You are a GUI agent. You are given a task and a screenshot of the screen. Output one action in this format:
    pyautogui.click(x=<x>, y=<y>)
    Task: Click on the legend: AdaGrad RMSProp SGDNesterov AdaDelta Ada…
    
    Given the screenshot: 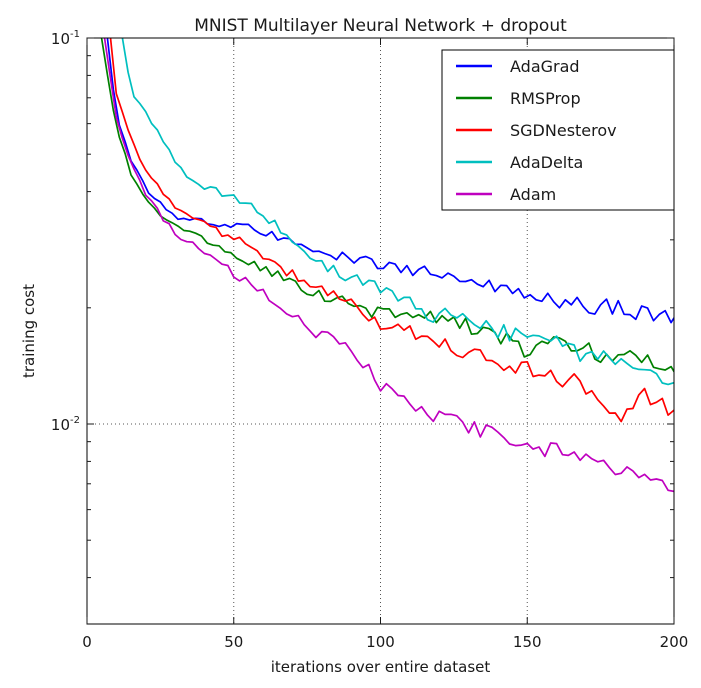 What is the action you would take?
    pyautogui.click(x=558, y=130)
    